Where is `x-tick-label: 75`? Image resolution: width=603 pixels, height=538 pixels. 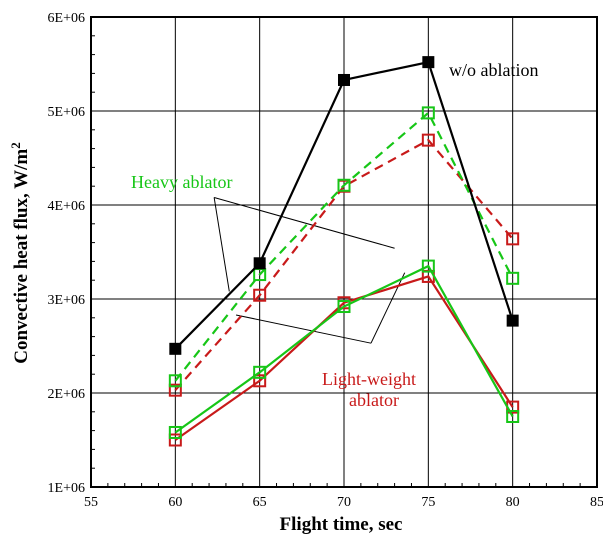 x-tick-label: 75 is located at coordinates (428, 502).